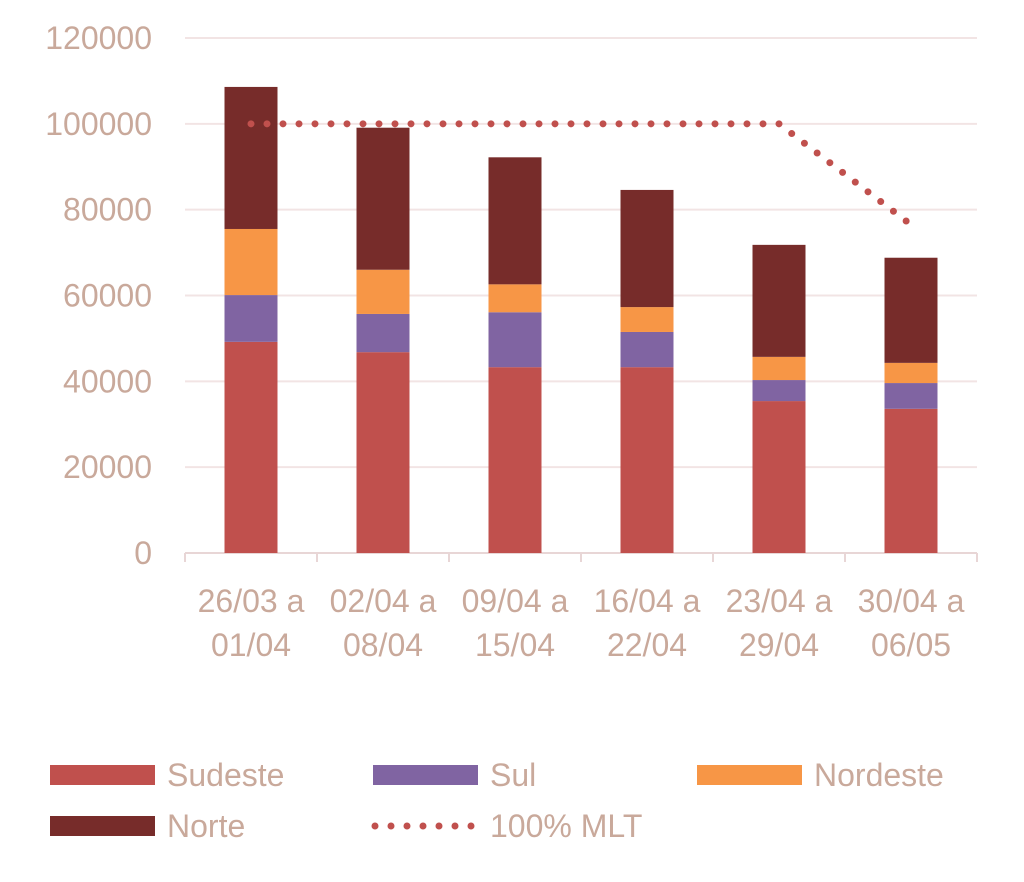 The image size is (1024, 882). Describe the element at coordinates (779, 645) in the screenshot. I see `x-tick-label: 29/04` at that location.